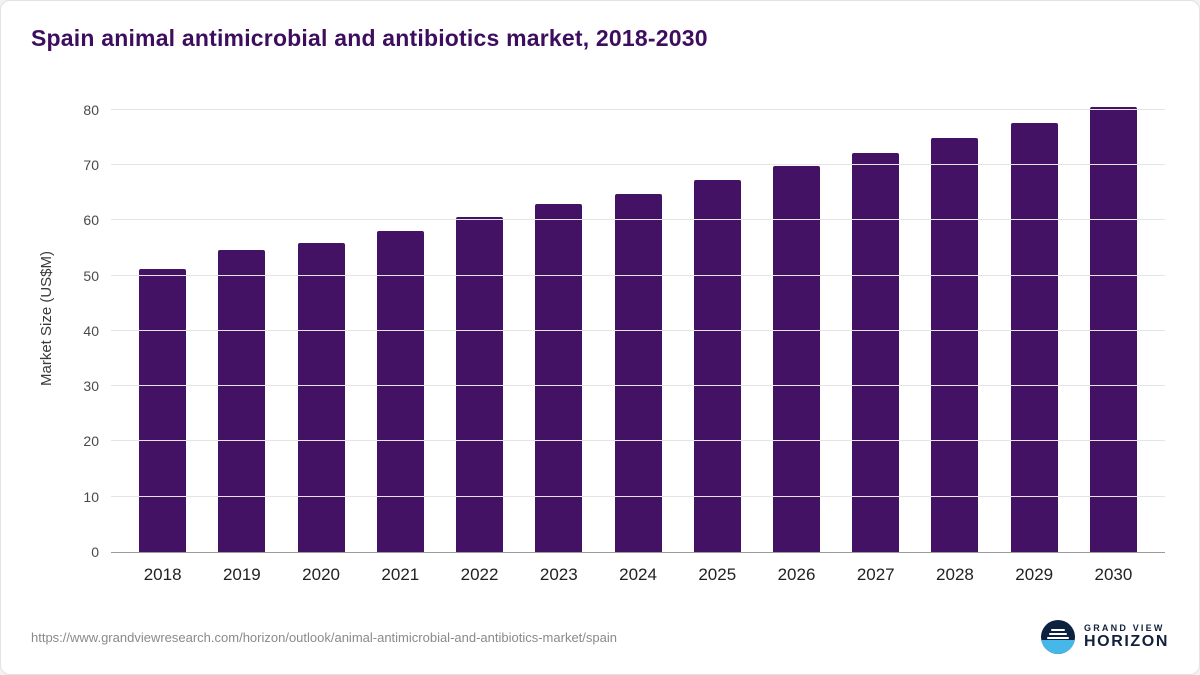 This screenshot has width=1200, height=675. What do you see at coordinates (1126, 641) in the screenshot?
I see `logo-text-horizon: HORIZON` at bounding box center [1126, 641].